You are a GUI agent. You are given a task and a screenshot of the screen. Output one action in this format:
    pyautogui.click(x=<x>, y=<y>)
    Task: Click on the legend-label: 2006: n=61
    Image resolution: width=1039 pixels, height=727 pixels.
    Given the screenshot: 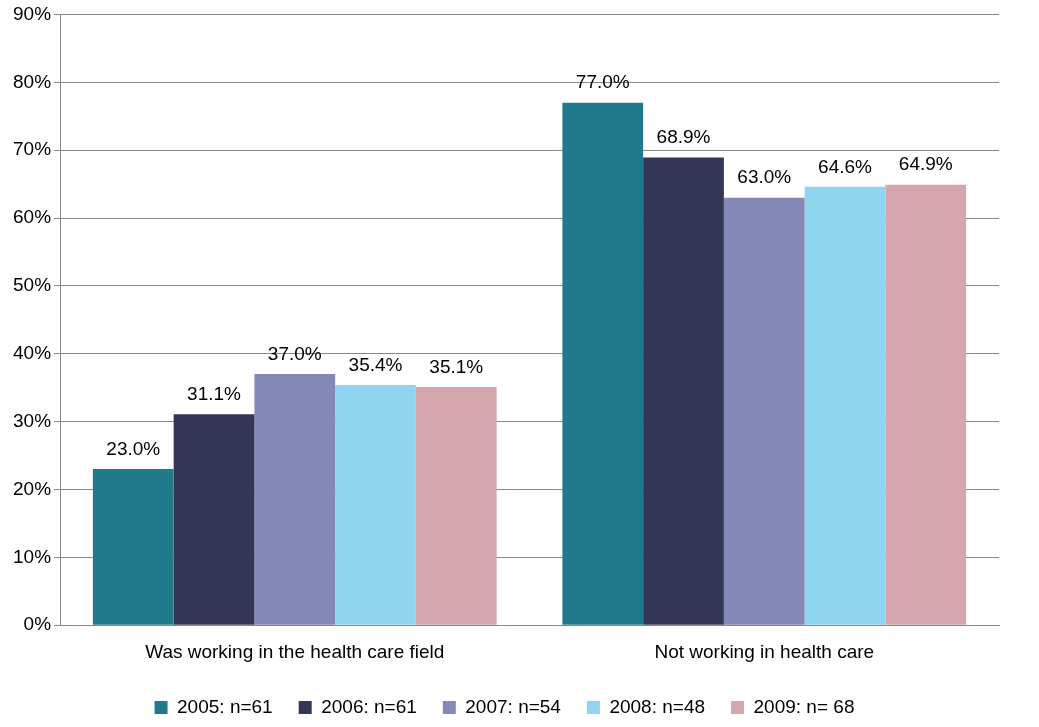 What is the action you would take?
    pyautogui.click(x=369, y=706)
    